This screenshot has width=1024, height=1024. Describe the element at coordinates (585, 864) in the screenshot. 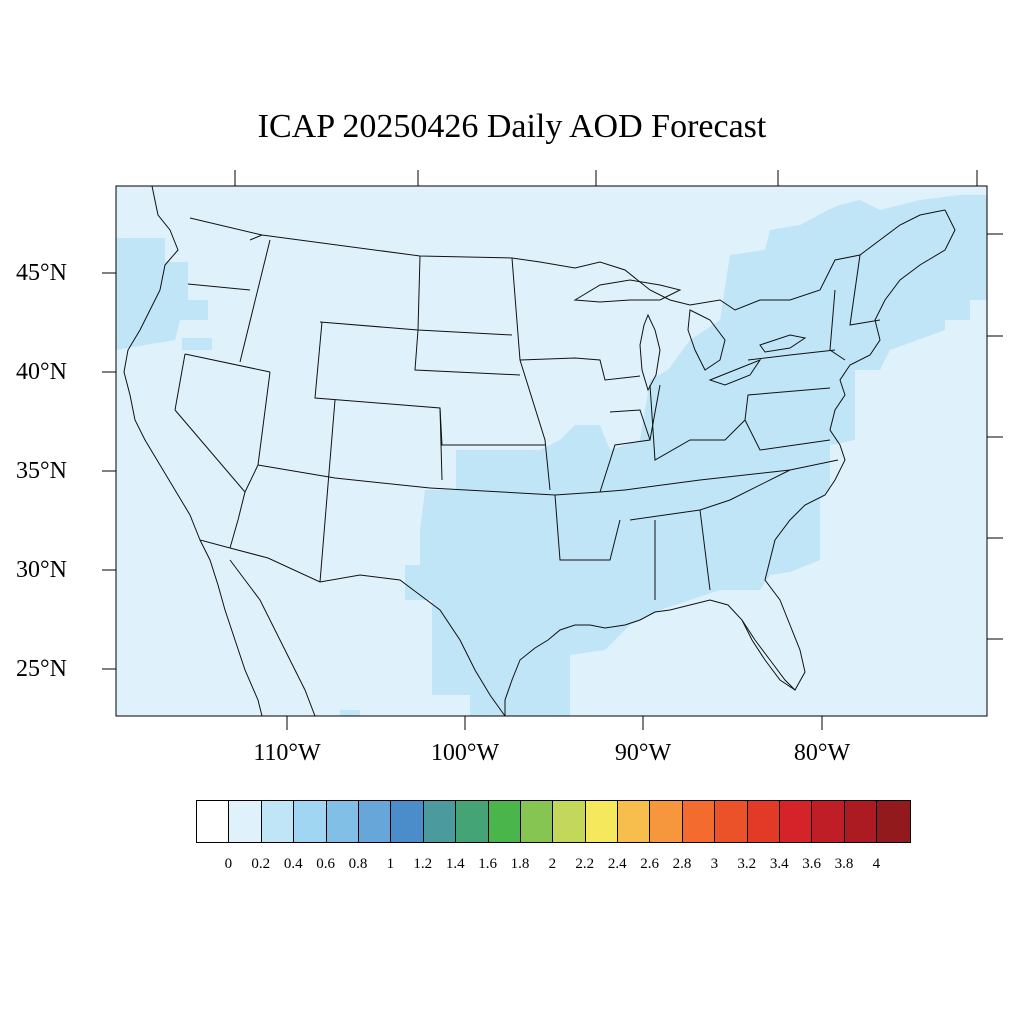

I see `colorbar-tick-label: 2.2` at that location.